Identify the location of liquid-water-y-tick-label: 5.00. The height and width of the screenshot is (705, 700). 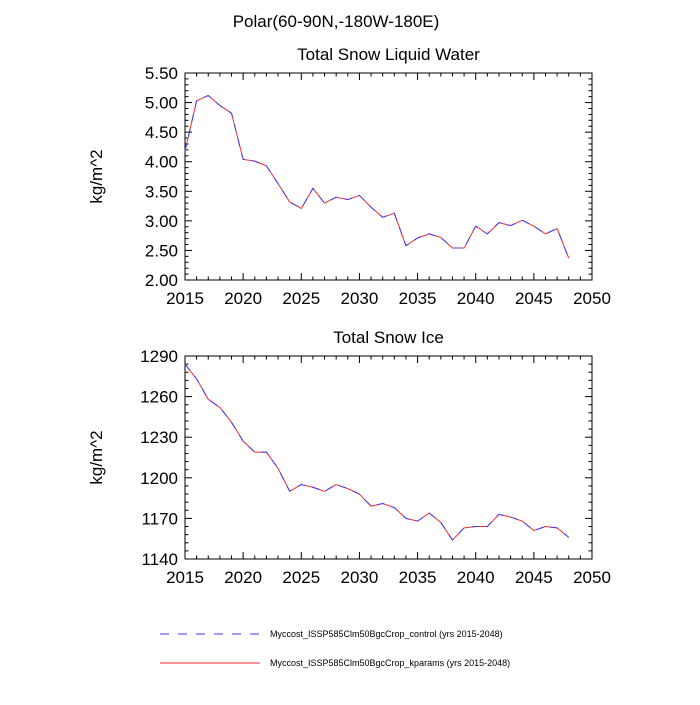
(161, 103).